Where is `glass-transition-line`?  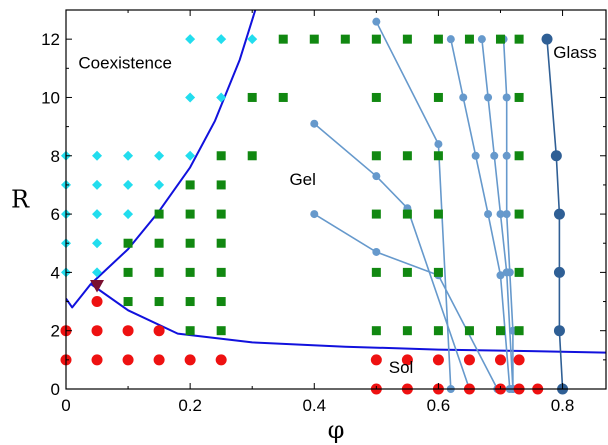
glass-transition-line is located at coordinates (480, 214).